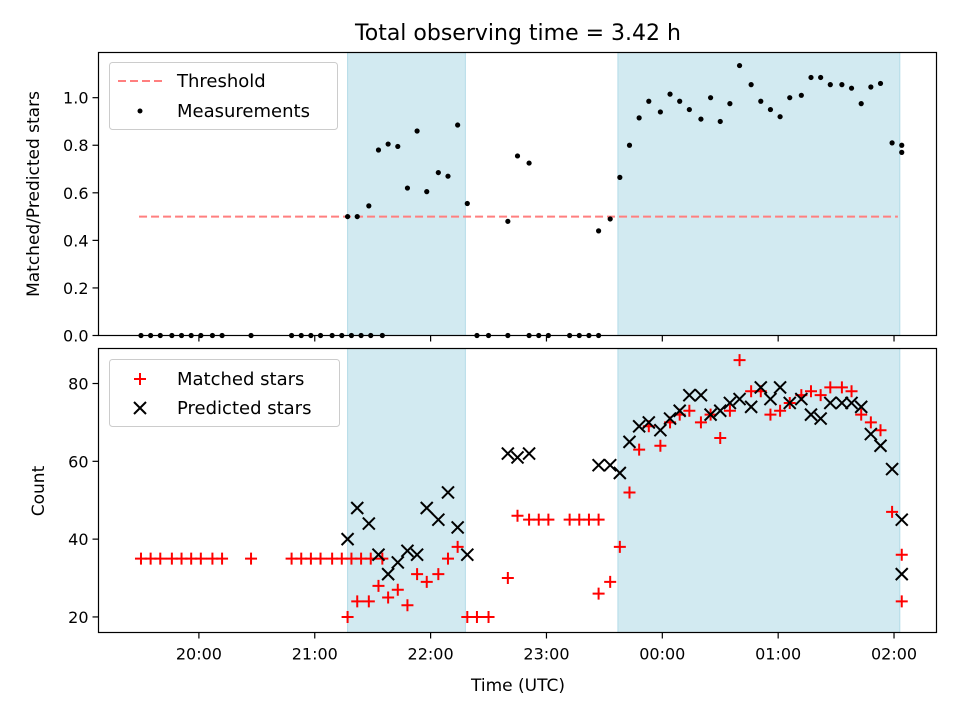 Image resolution: width=960 pixels, height=720 pixels. I want to click on y-tick-label: 0.0, so click(75, 336).